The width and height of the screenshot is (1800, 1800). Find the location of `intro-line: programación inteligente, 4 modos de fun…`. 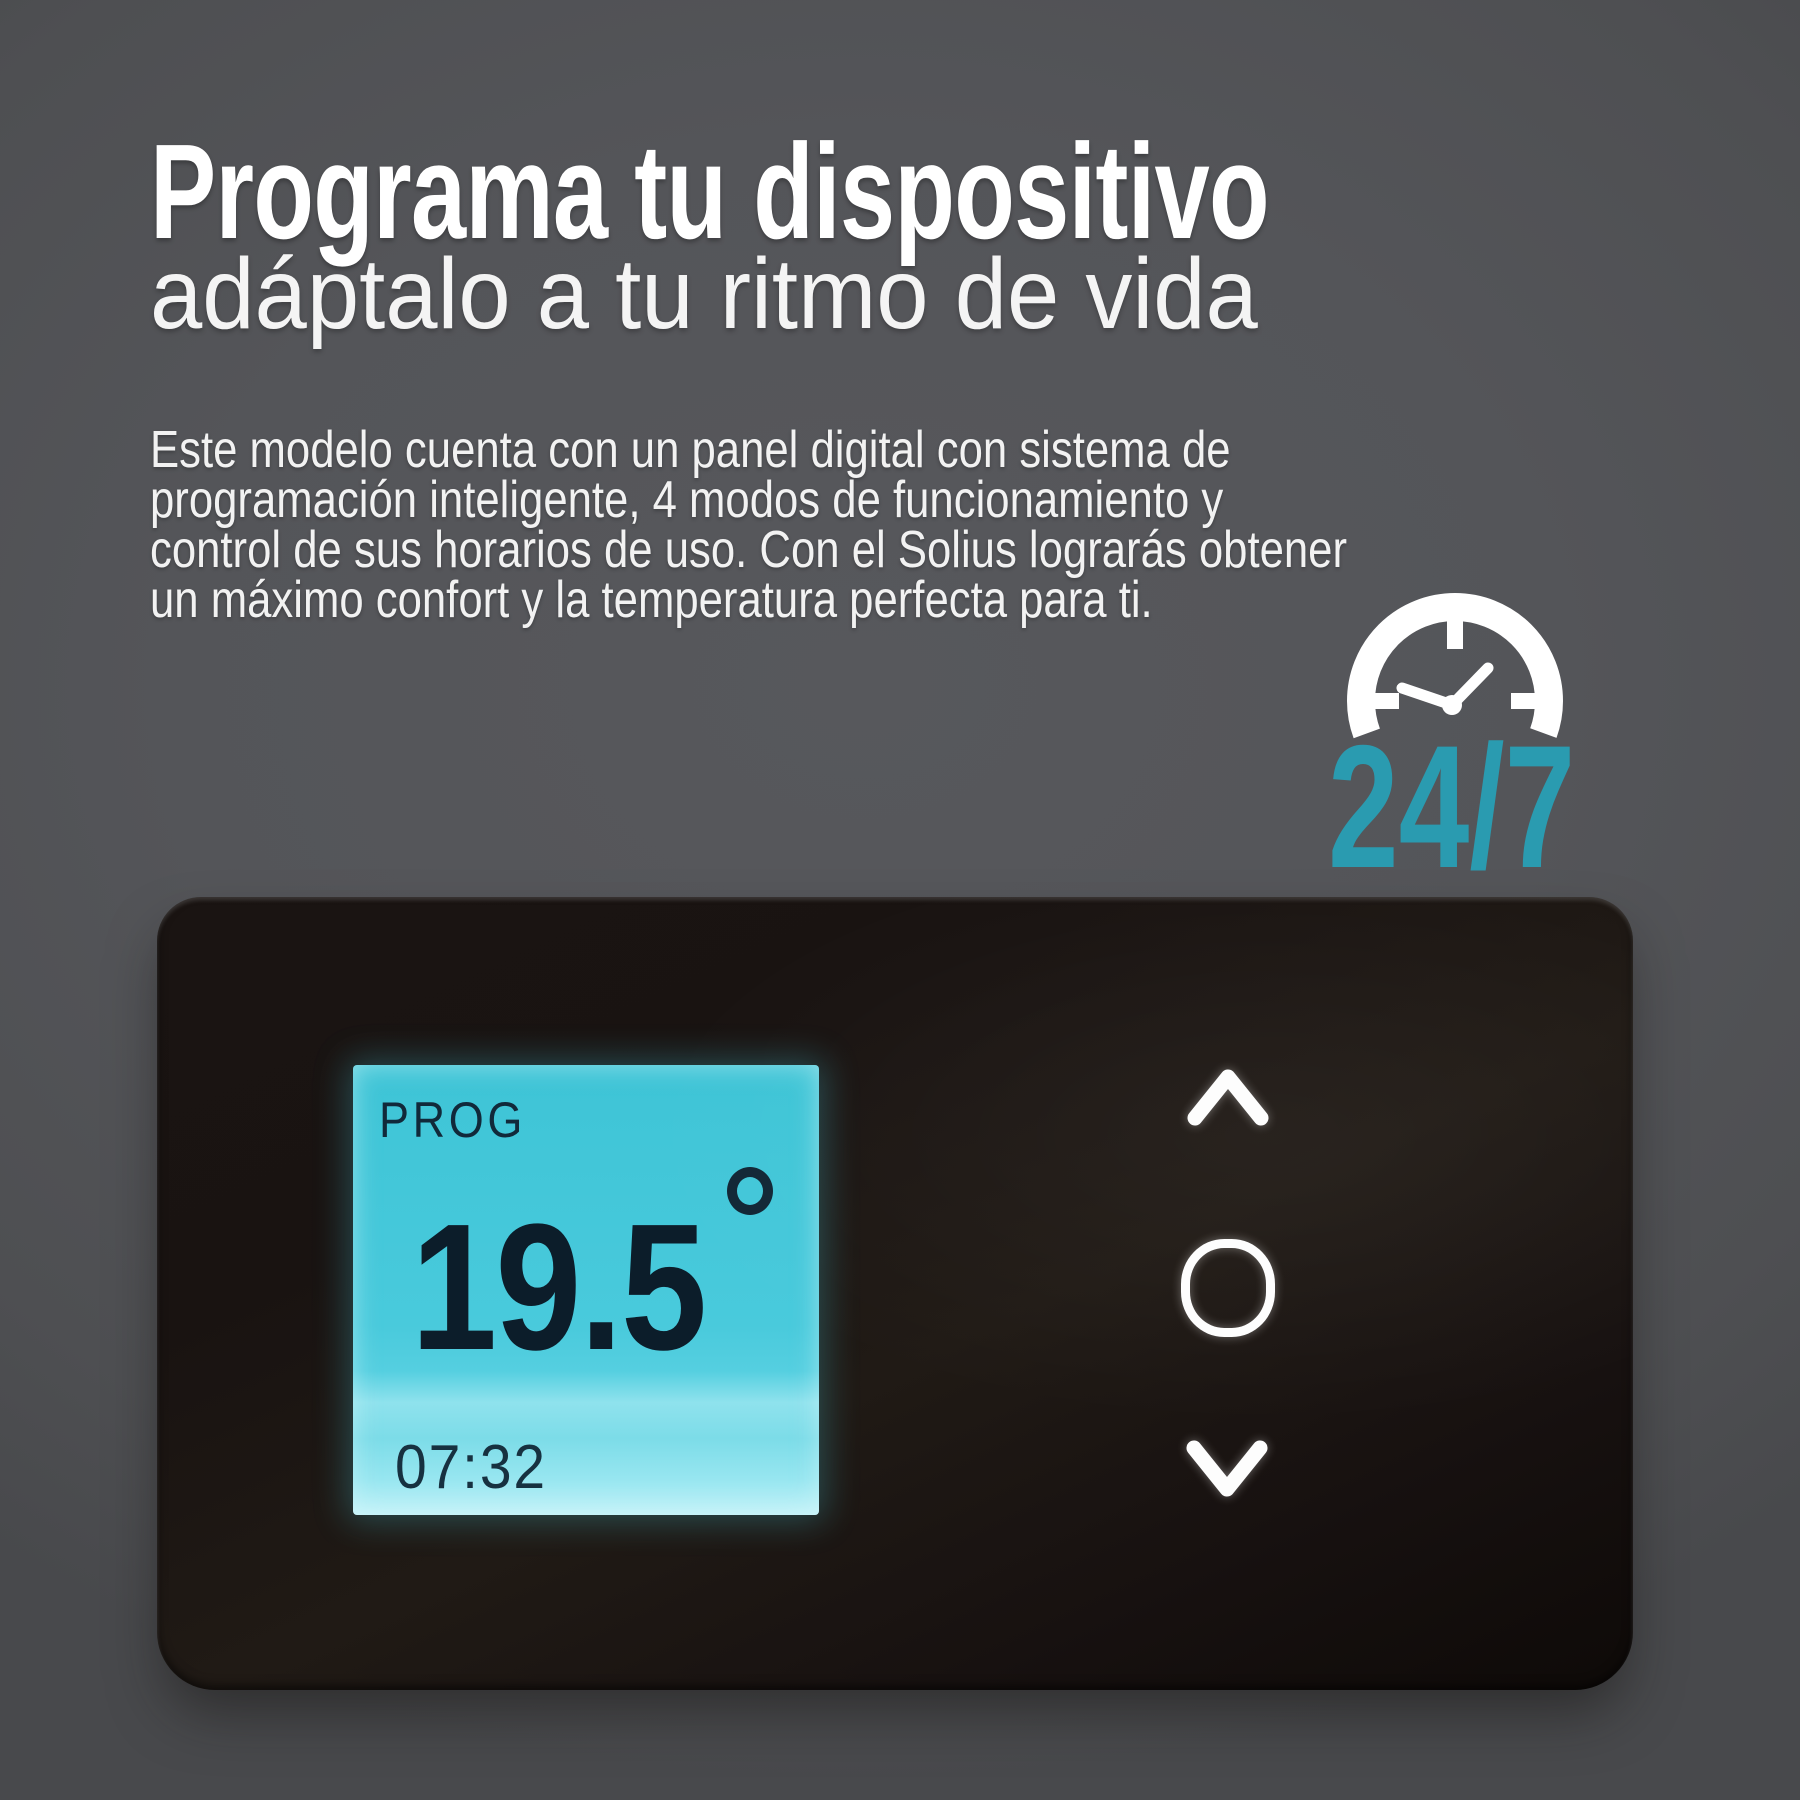

intro-line: programación inteligente, 4 modos de fun… is located at coordinates (687, 500).